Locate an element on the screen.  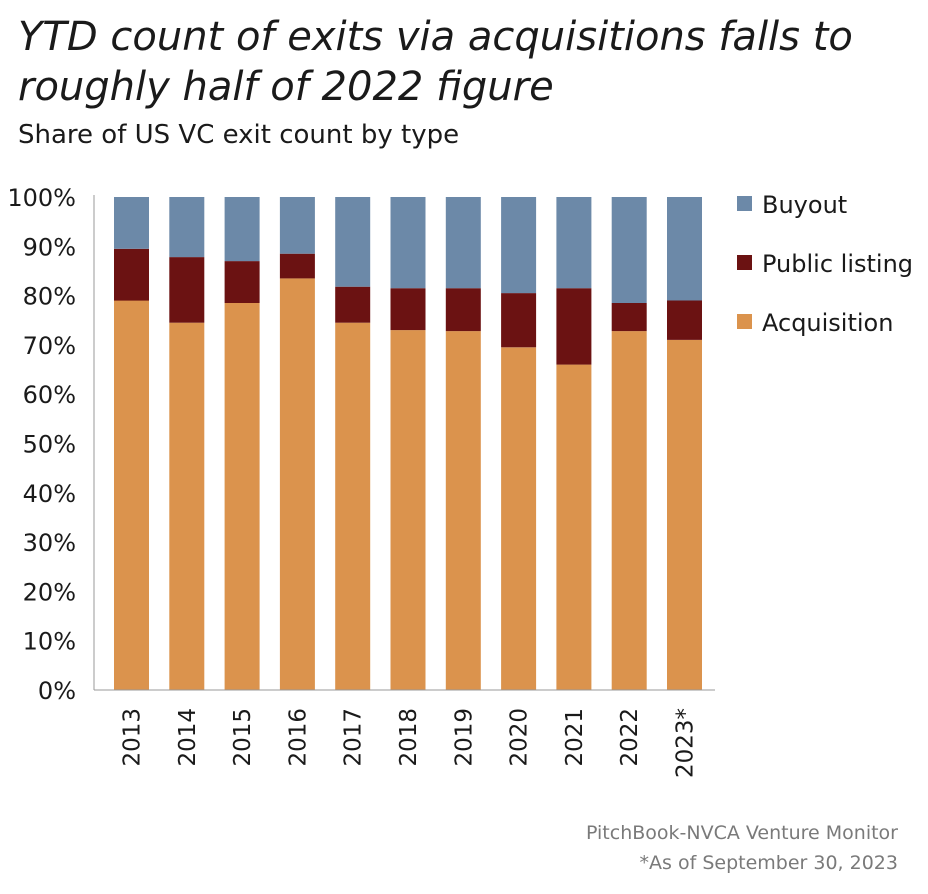
y-tick-label: 10% is located at coordinates (49, 642).